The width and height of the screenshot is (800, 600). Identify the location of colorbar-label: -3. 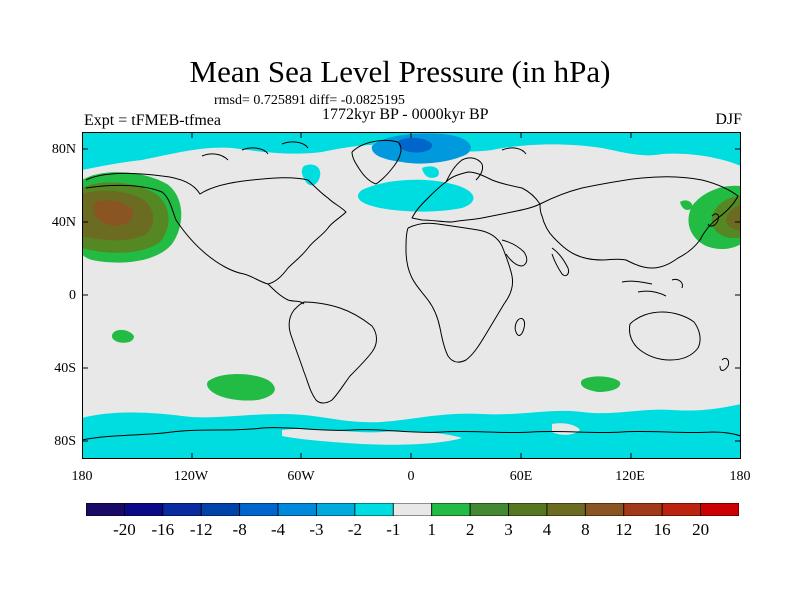
(316, 529).